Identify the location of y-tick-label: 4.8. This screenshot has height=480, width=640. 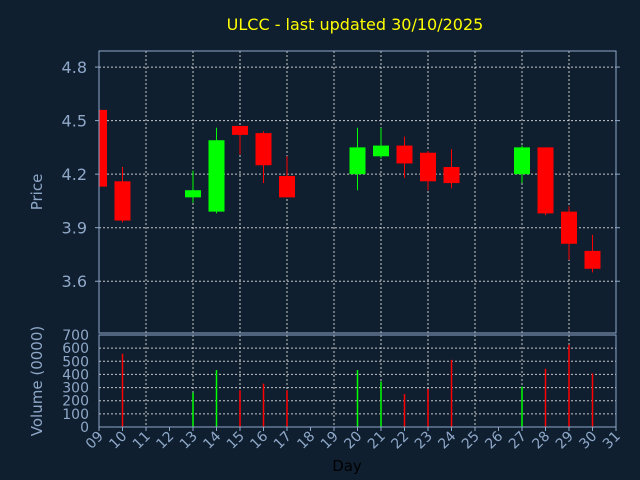
(74, 67).